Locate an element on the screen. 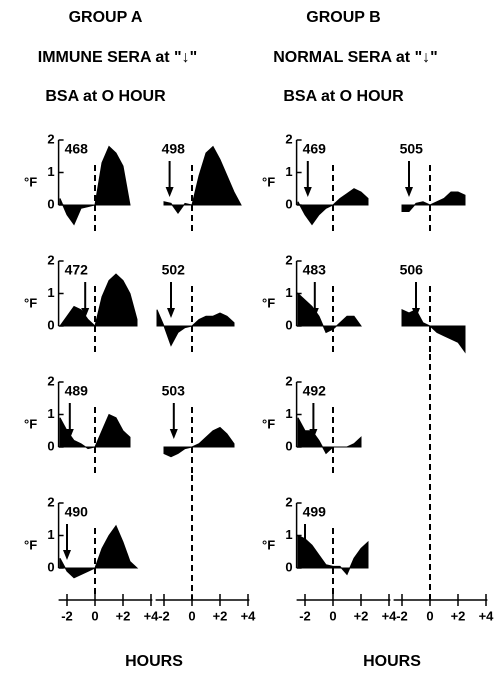 This screenshot has height=673, width=494. panel-title: 472 is located at coordinates (77, 270).